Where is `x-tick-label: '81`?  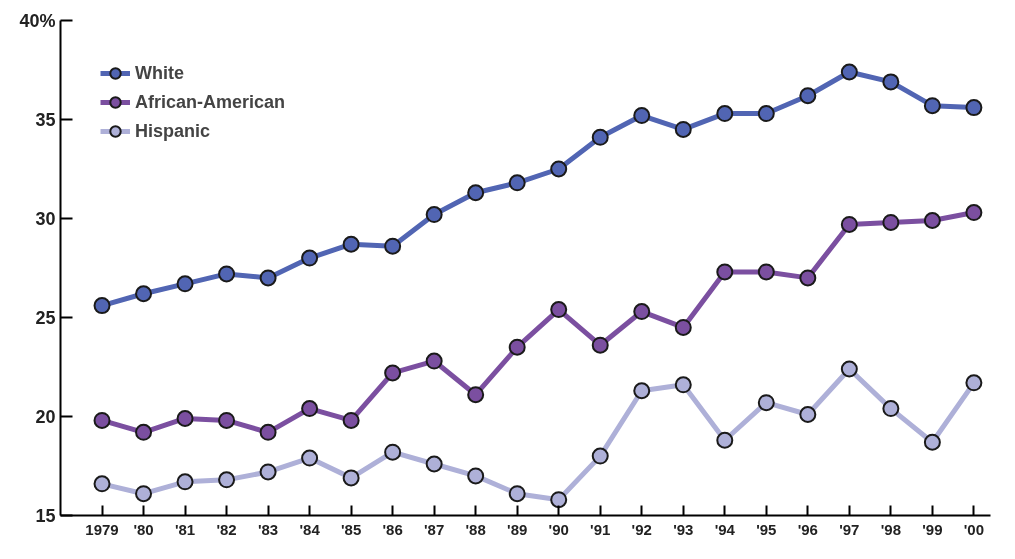
x-tick-label: '81 is located at coordinates (185, 529).